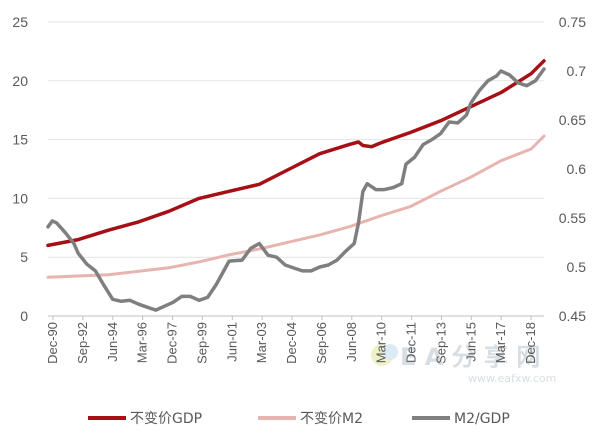 Image resolution: width=607 pixels, height=441 pixels. Describe the element at coordinates (201, 343) in the screenshot. I see `x-axis-tick-label: Sep-99` at that location.